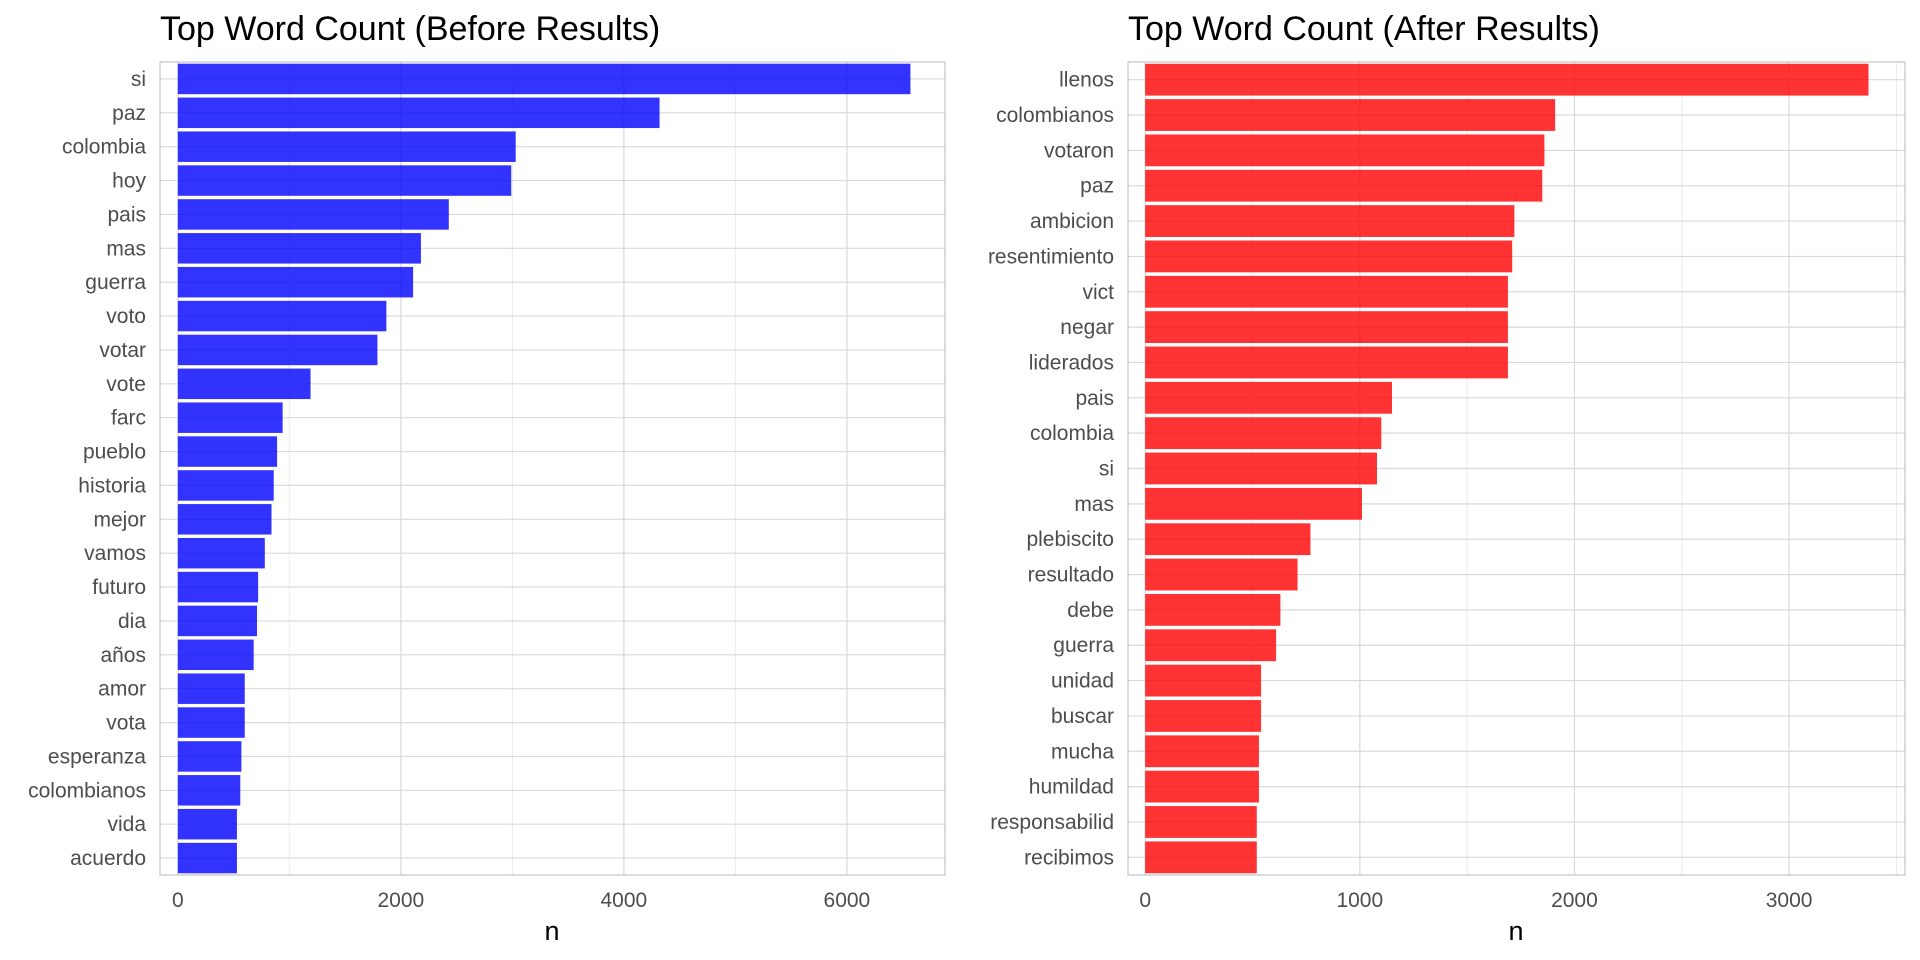  What do you see at coordinates (1326, 327) in the screenshot?
I see `bar-negar` at bounding box center [1326, 327].